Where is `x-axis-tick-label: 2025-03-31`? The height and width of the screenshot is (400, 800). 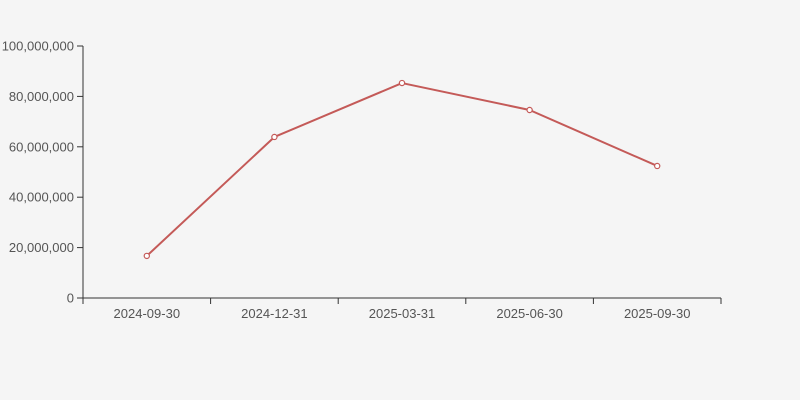
x-axis-tick-label: 2025-03-31 is located at coordinates (402, 313).